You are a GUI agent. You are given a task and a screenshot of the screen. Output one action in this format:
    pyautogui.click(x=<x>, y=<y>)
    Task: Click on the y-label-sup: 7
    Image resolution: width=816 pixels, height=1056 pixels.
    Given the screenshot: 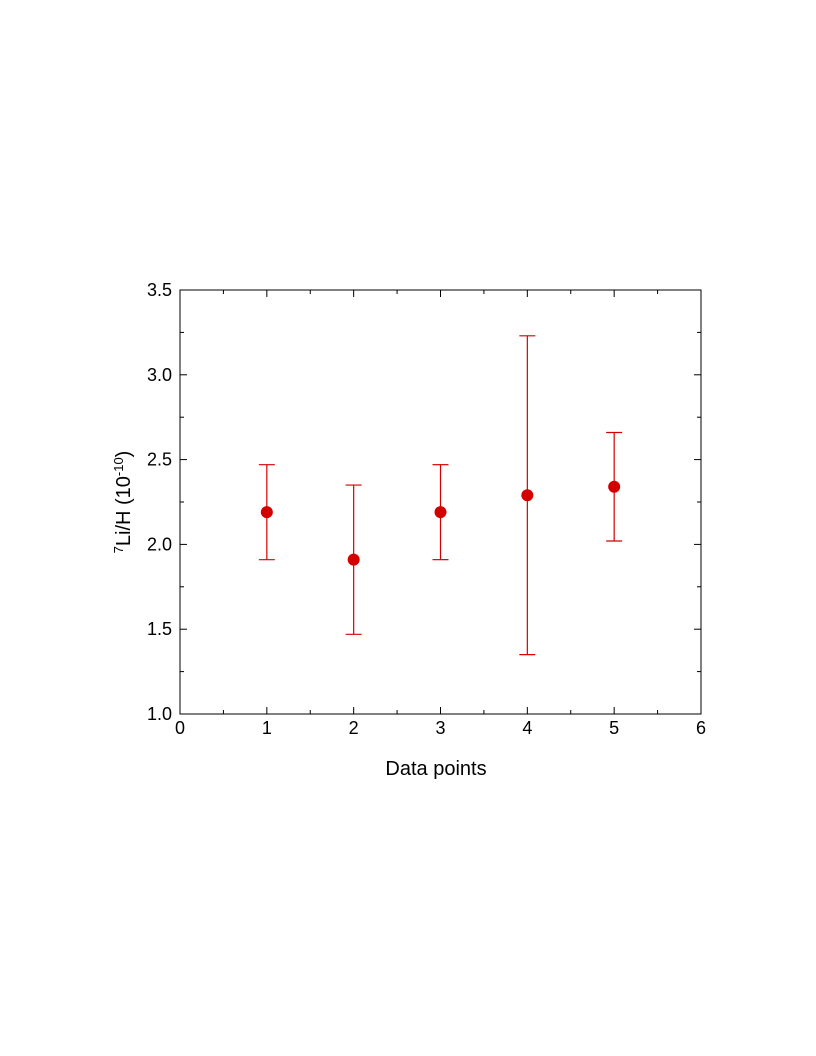 What is the action you would take?
    pyautogui.click(x=118, y=549)
    